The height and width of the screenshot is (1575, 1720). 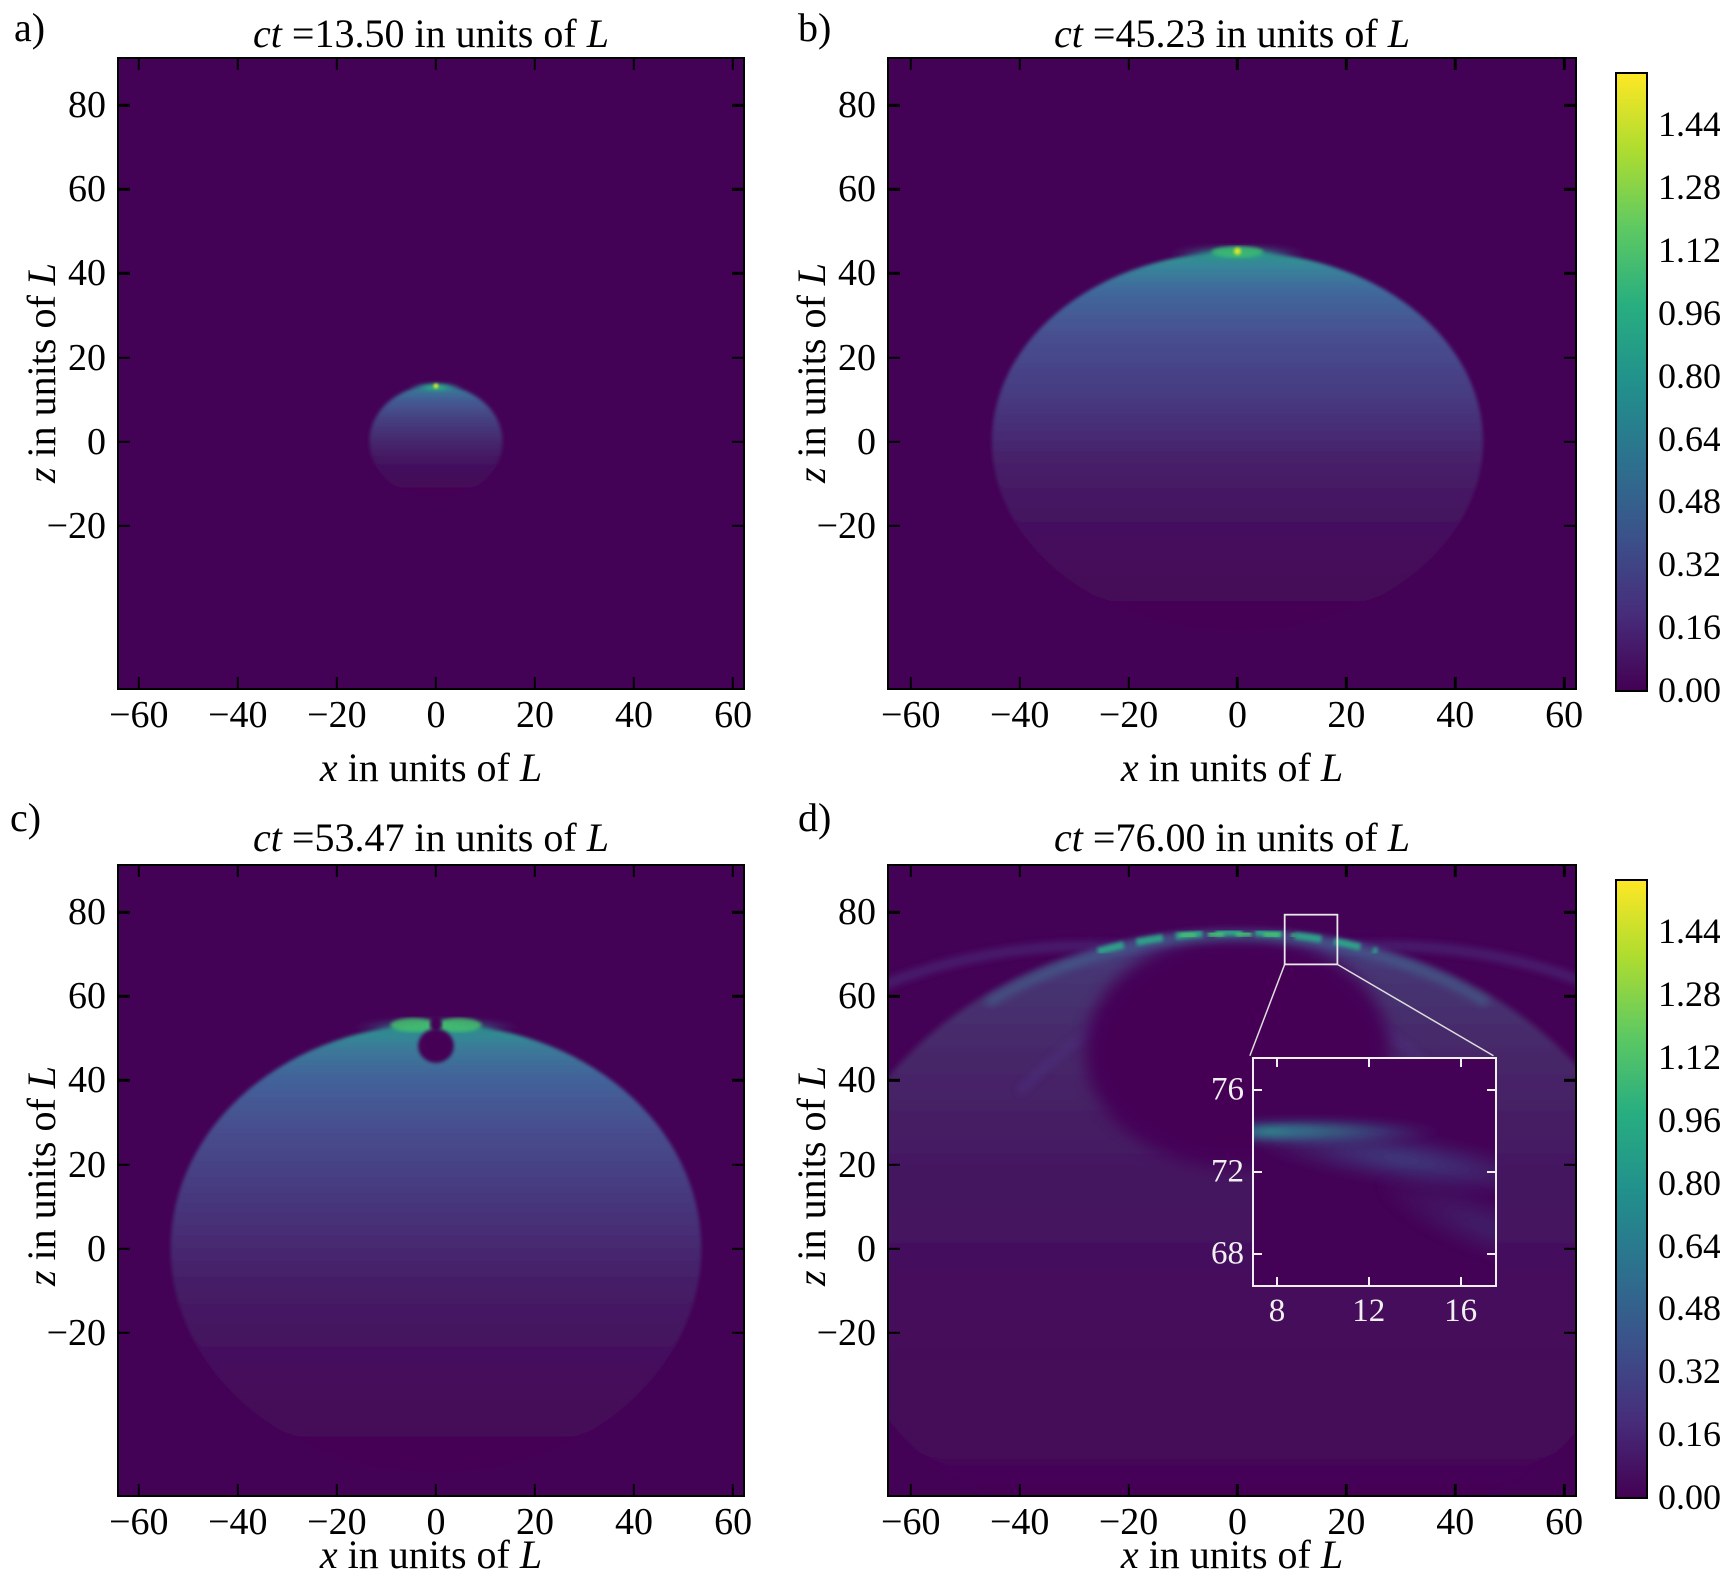 I want to click on panel-c-corner-label: c), so click(x=26, y=817).